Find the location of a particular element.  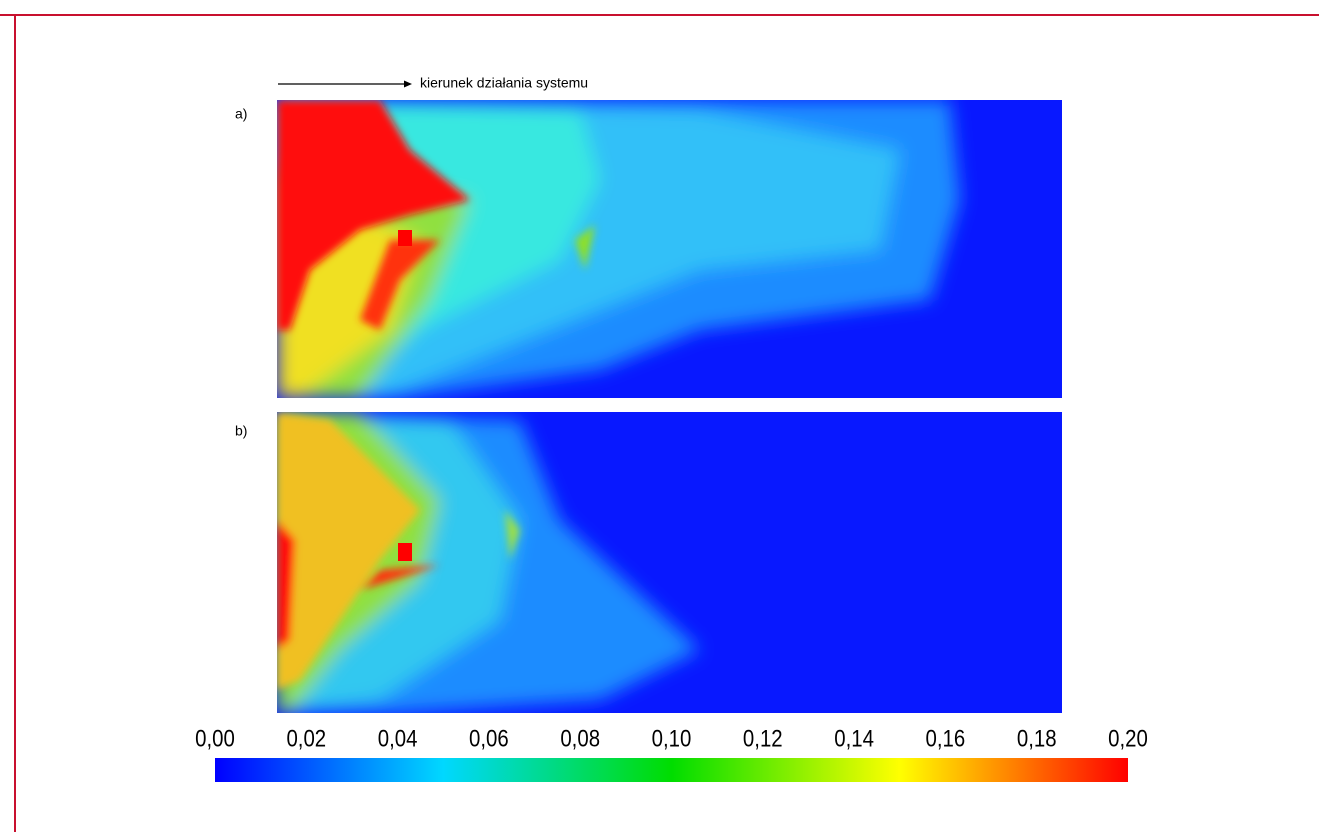

arrow-label: kierunek działania systemu is located at coordinates (504, 83).